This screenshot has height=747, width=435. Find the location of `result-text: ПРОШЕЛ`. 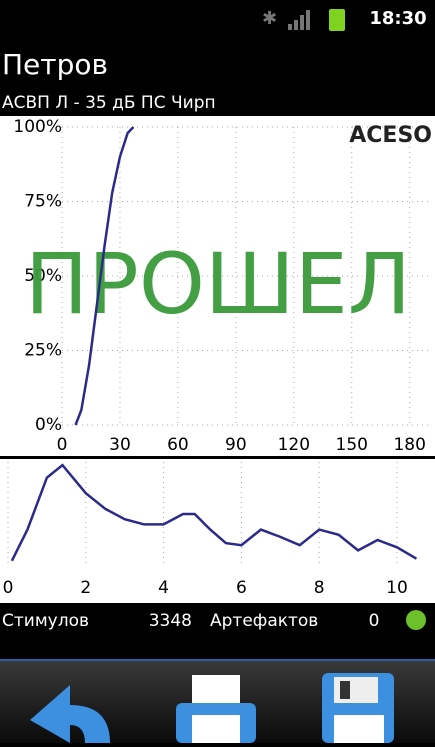

result-text: ПРОШЕЛ is located at coordinates (218, 284).